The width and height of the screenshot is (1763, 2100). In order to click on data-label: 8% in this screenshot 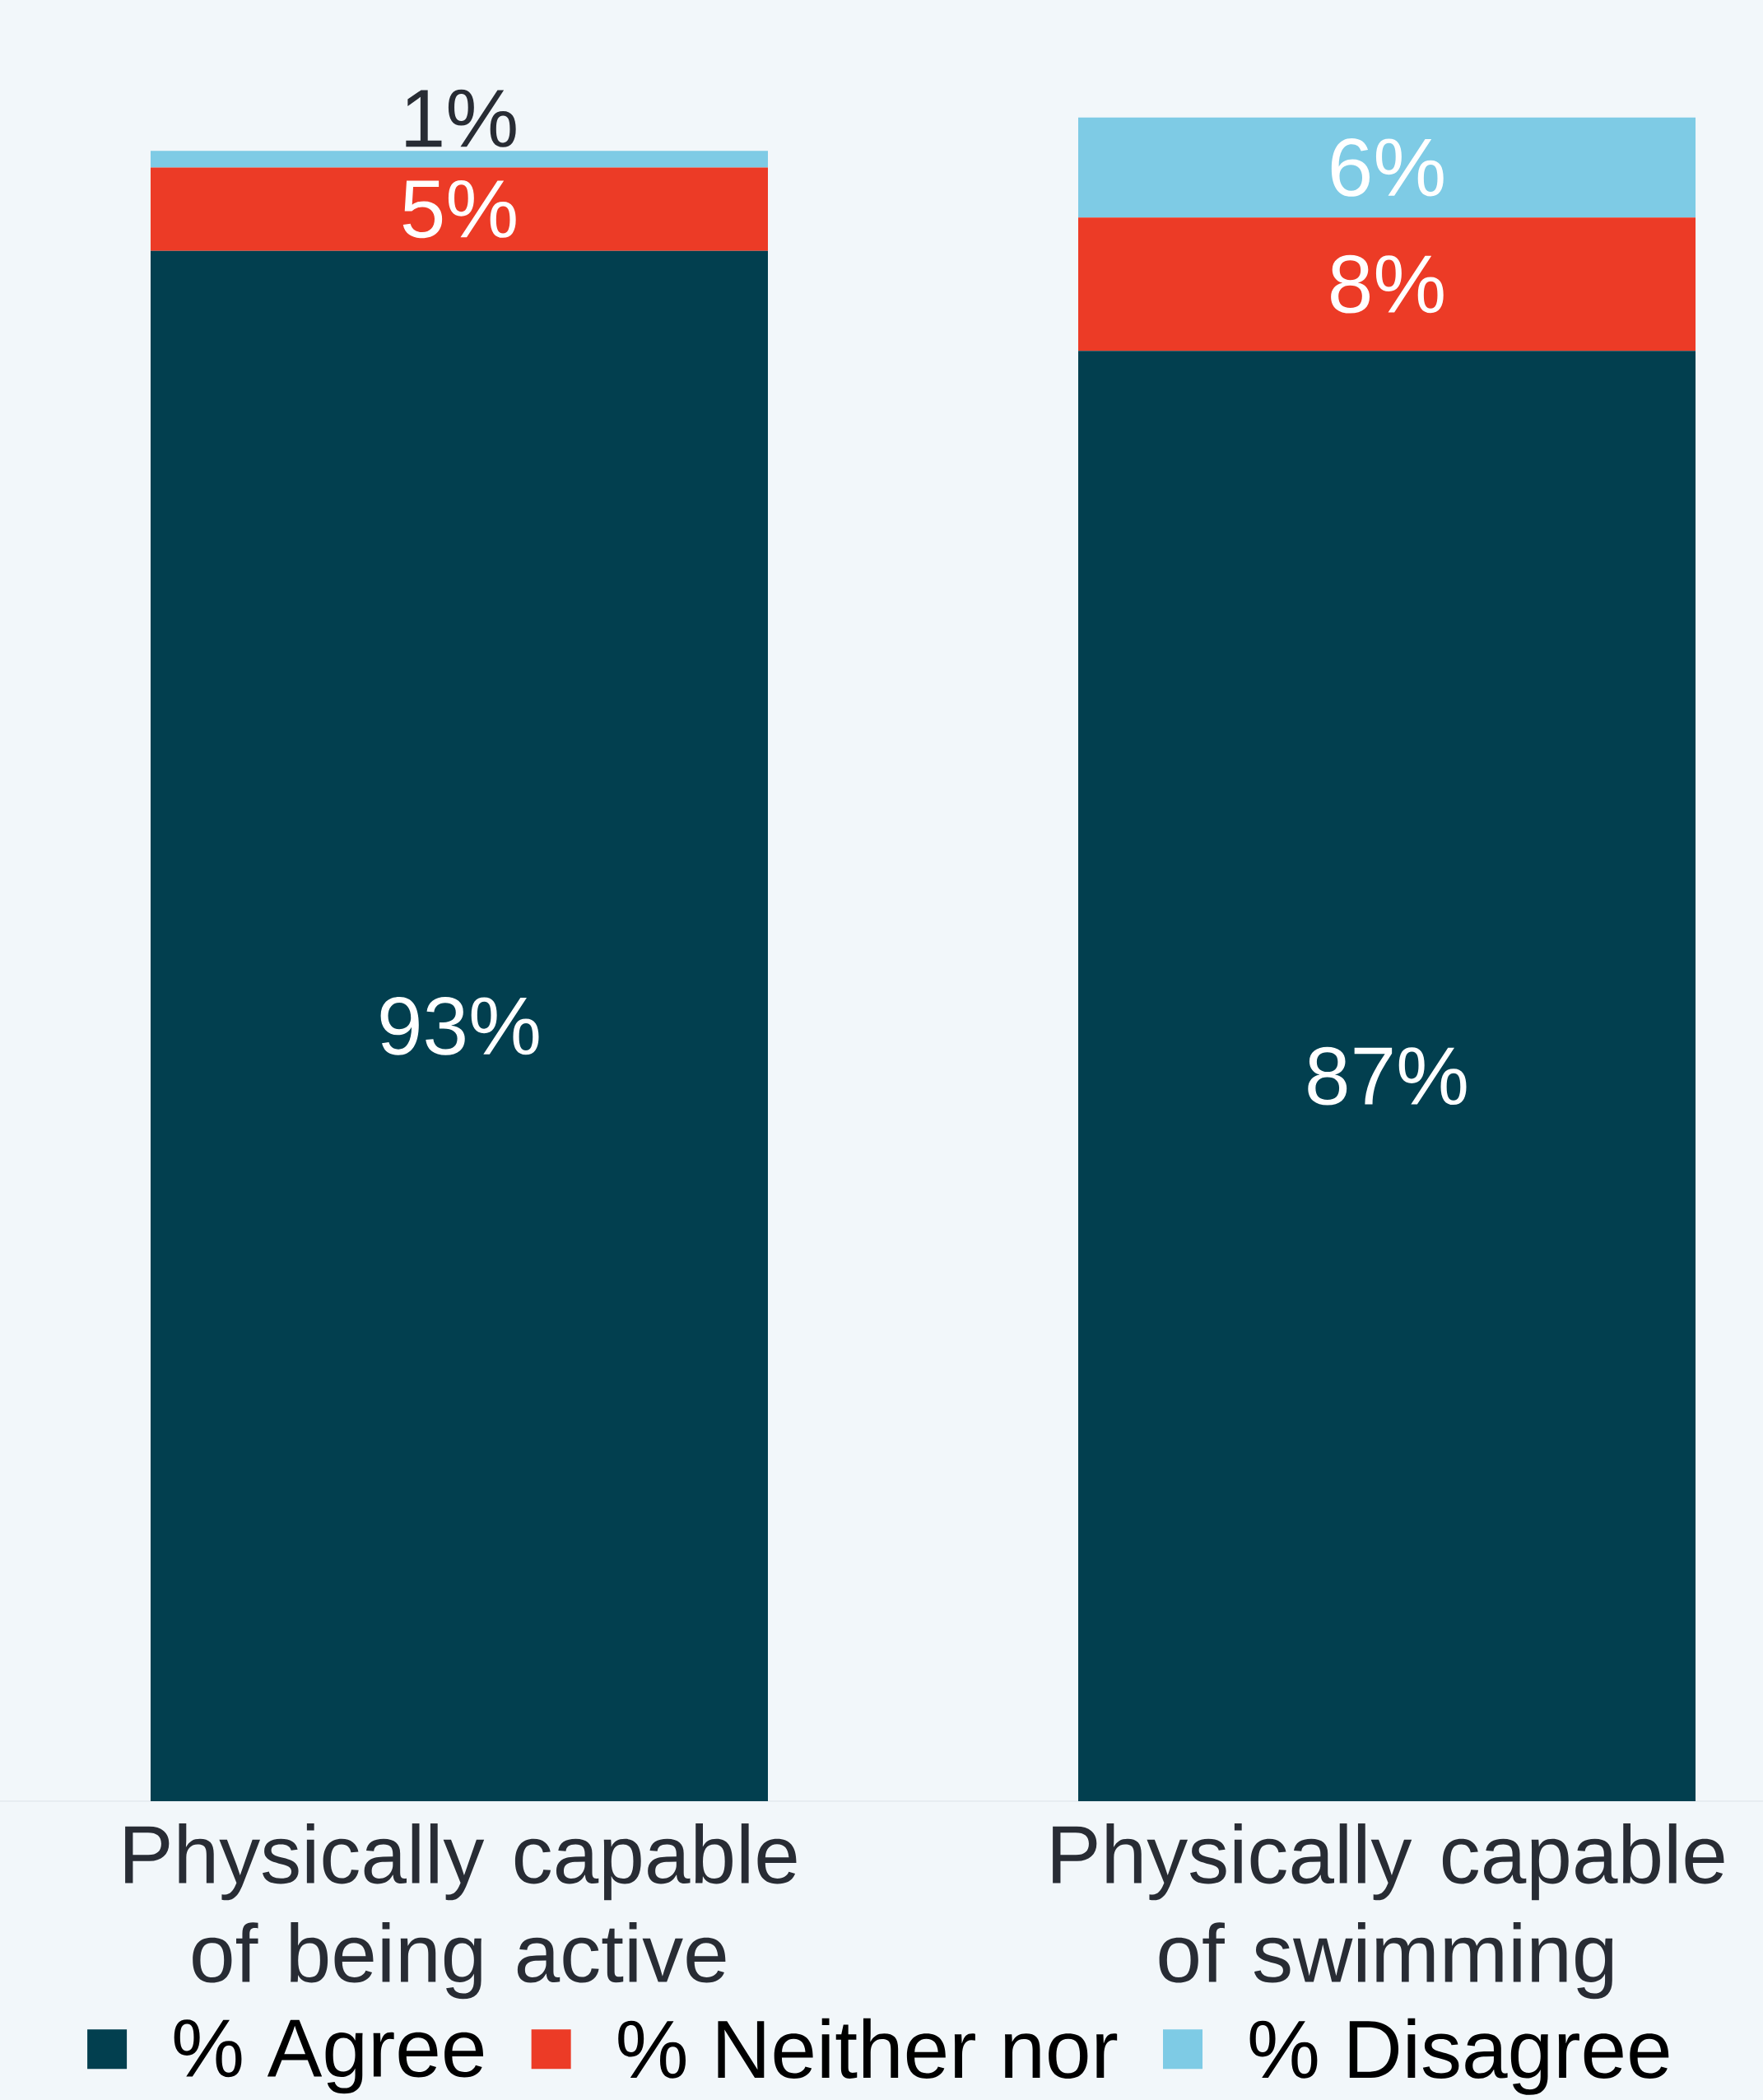, I will do `click(1387, 284)`.